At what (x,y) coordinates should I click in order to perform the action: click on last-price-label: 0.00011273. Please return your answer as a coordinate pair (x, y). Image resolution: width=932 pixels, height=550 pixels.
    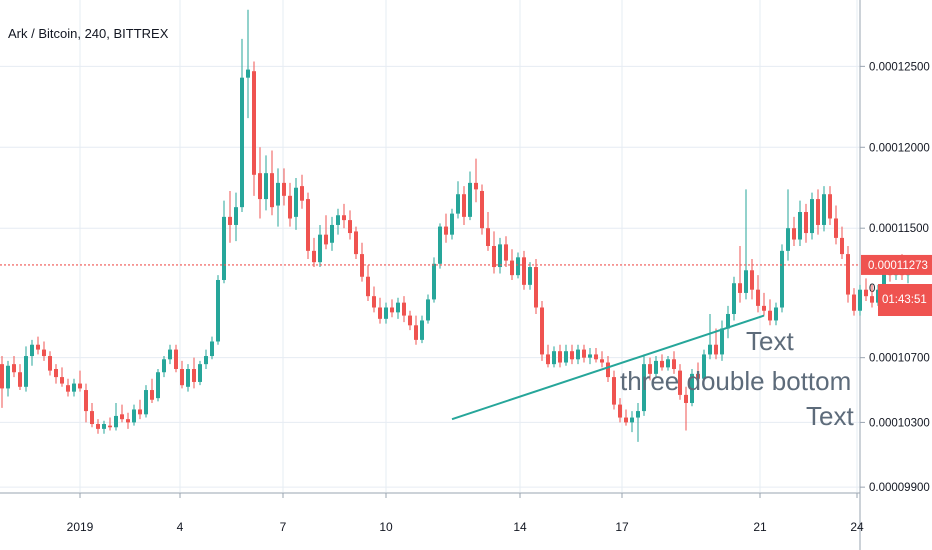
    Looking at the image, I should click on (898, 266).